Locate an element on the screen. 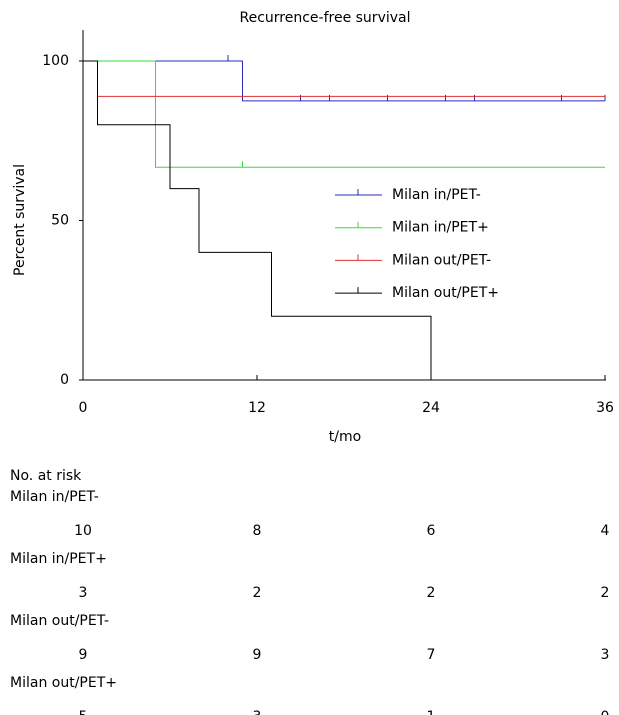  risk-count: 4 is located at coordinates (605, 531).